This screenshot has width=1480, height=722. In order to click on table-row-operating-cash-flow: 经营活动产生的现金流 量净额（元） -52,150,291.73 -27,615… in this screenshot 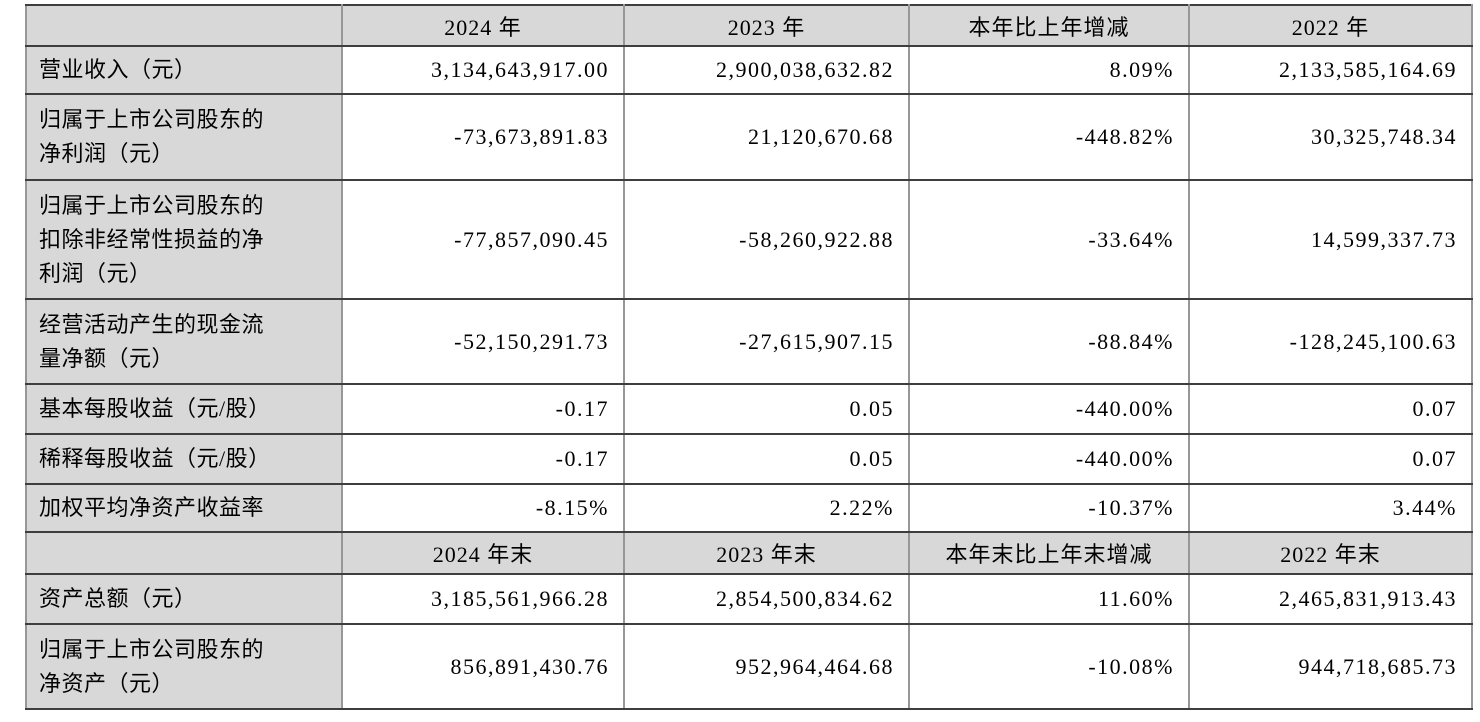, I will do `click(749, 341)`.